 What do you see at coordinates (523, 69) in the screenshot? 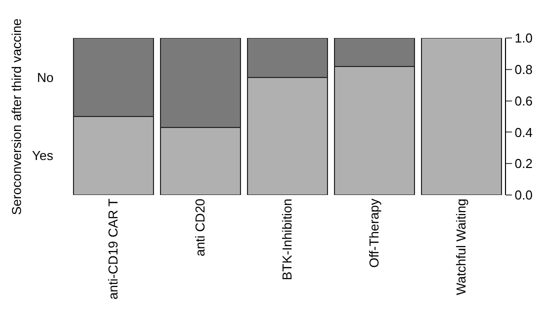
I see `y-tick-label: 0.8` at bounding box center [523, 69].